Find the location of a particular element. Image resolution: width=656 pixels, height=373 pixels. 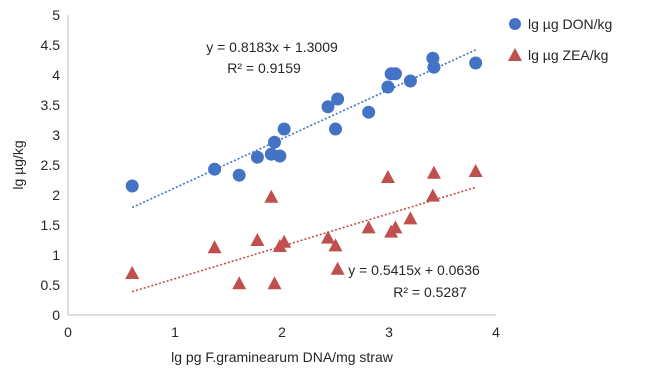

x-tick-label: 0 is located at coordinates (68, 332).